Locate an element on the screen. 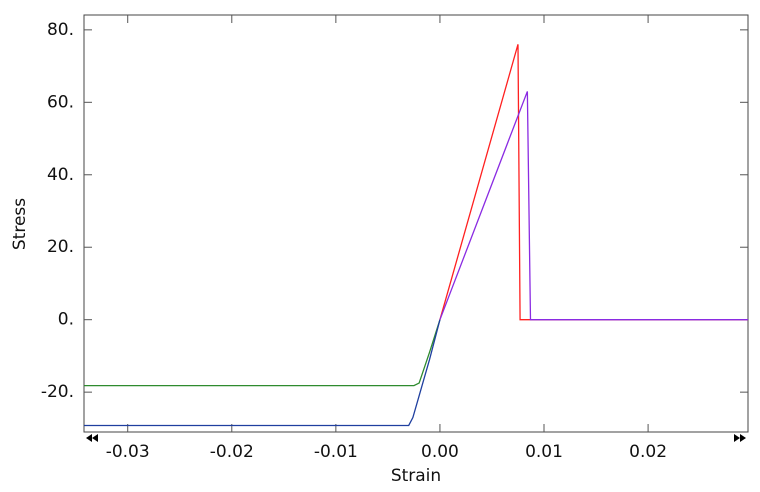  y-tick-label: 20. is located at coordinates (60, 247).